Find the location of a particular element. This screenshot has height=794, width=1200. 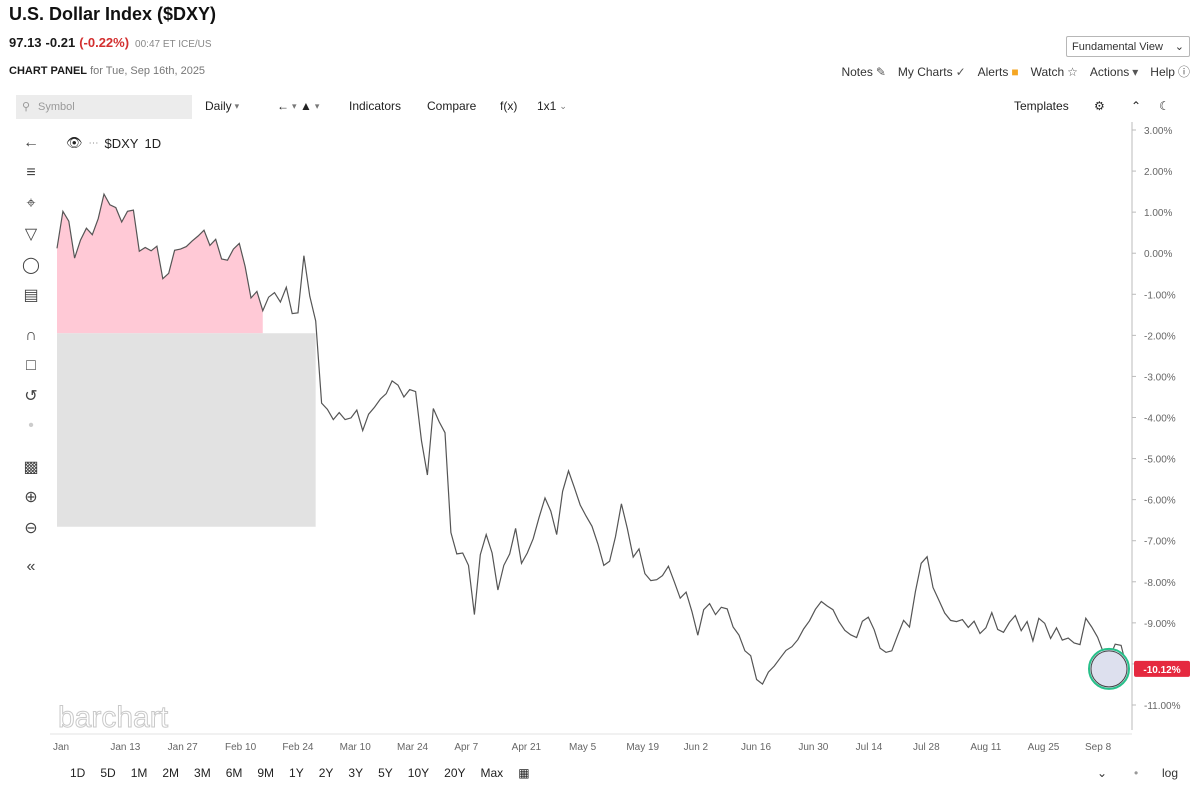

alerts-link: Alerts ■ is located at coordinates (998, 72).